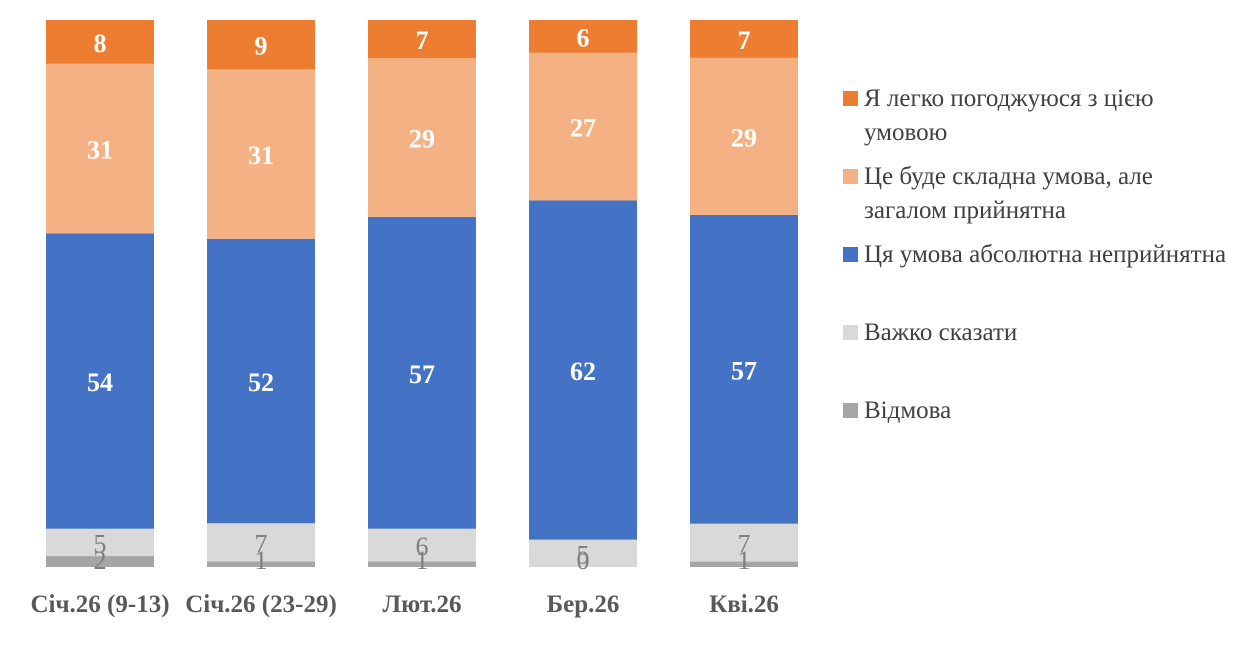  Describe the element at coordinates (422, 604) in the screenshot. I see `x-tick-label: Лют.26` at that location.